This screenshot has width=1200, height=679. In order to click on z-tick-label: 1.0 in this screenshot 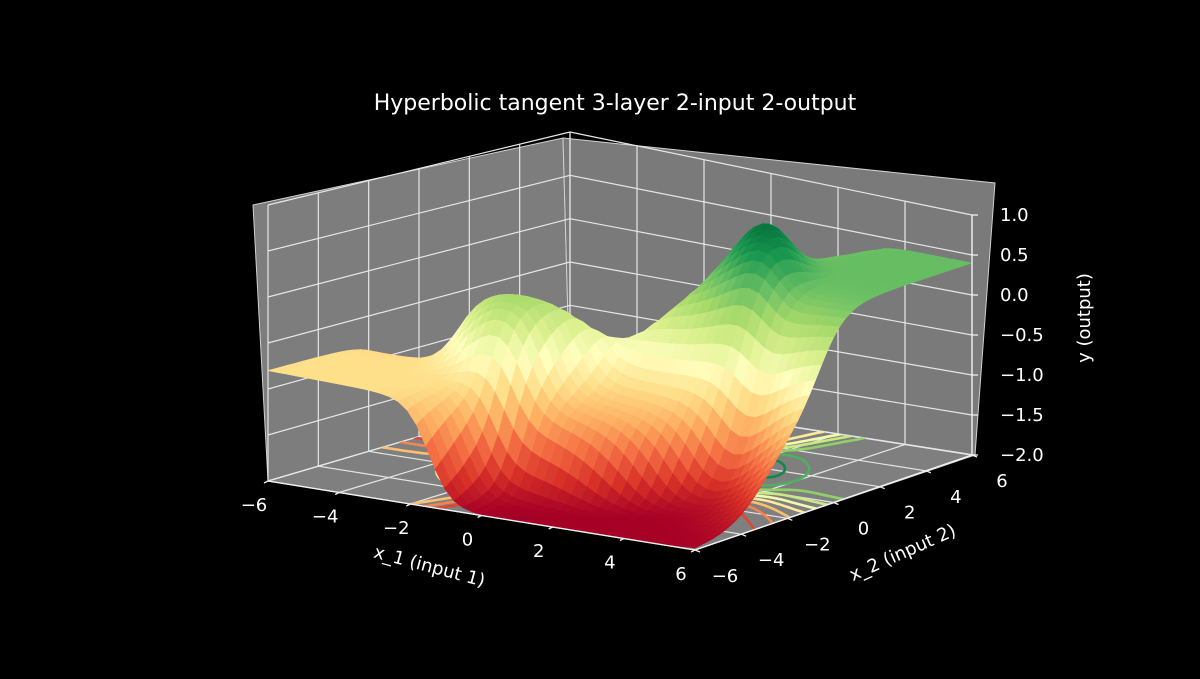, I will do `click(1014, 215)`.